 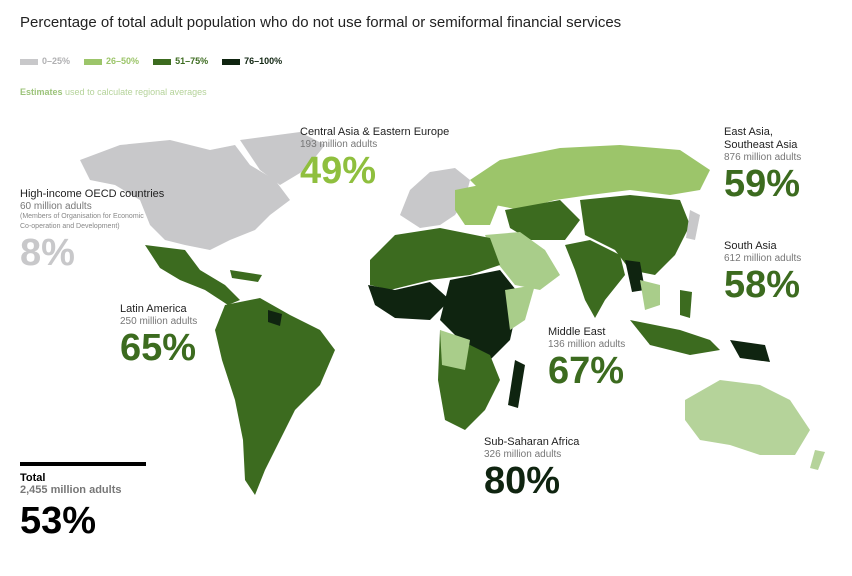 I want to click on legend-label: 26–50%, so click(x=123, y=61).